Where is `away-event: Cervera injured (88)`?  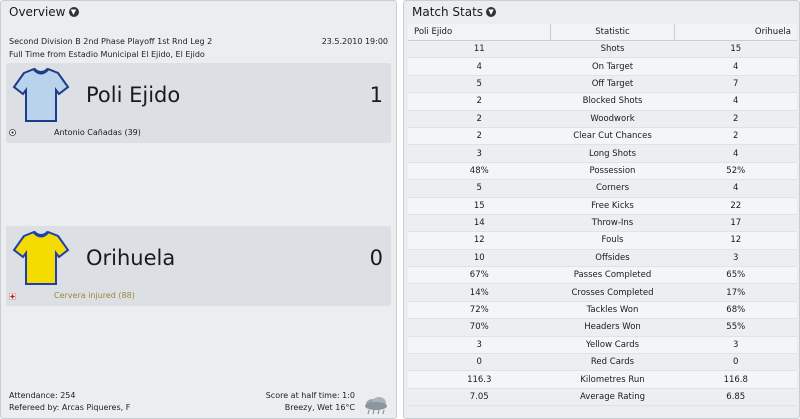
away-event: Cervera injured (88) is located at coordinates (94, 295).